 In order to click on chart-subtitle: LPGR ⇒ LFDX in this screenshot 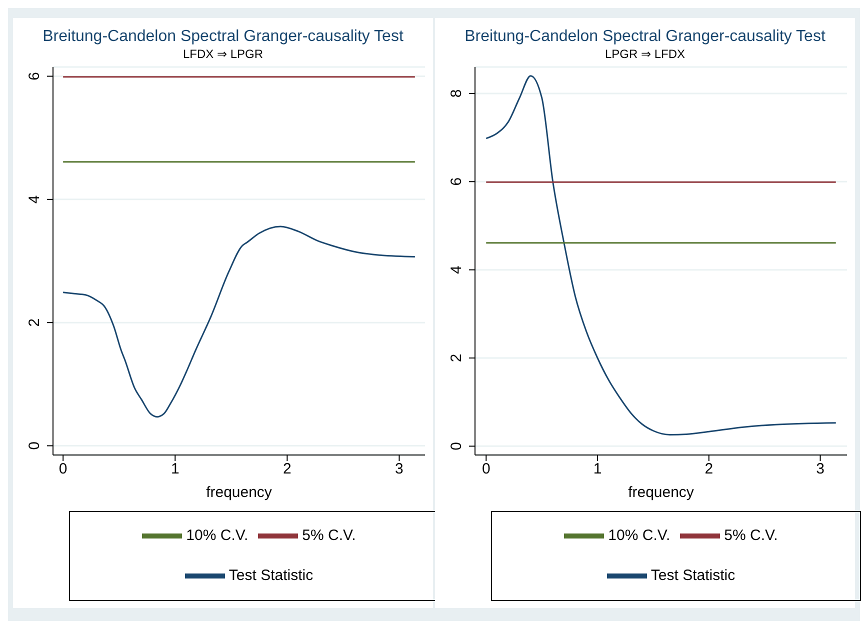, I will do `click(645, 54)`.